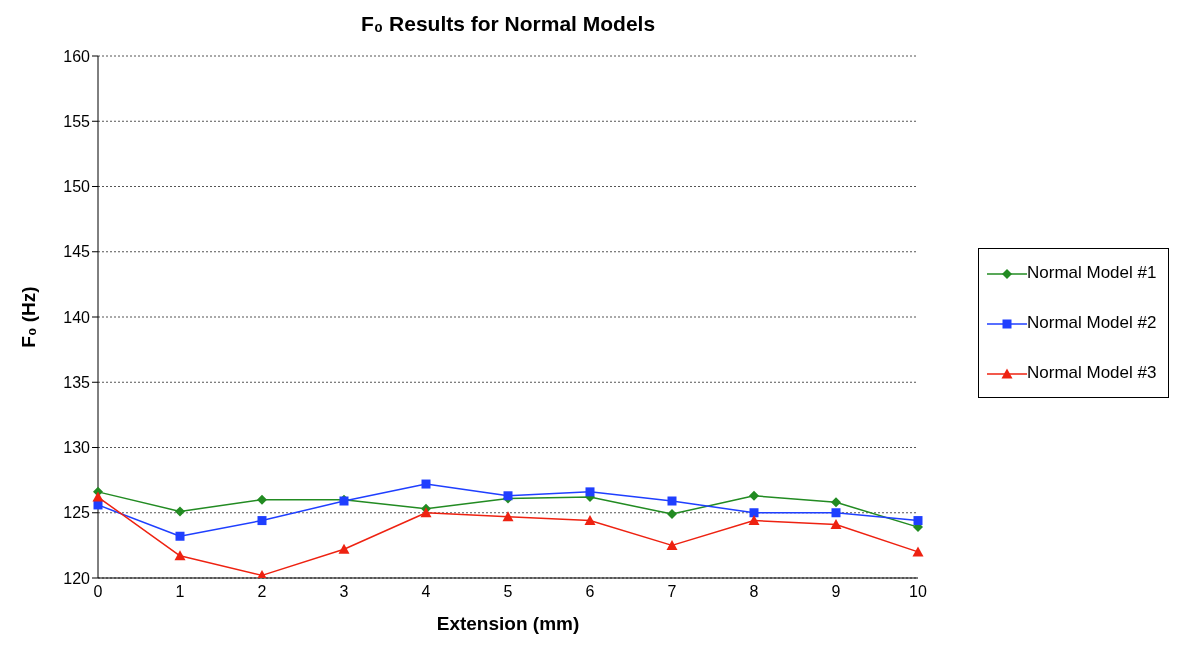 Image resolution: width=1202 pixels, height=654 pixels. Describe the element at coordinates (918, 592) in the screenshot. I see `x-tick-label: 10` at that location.